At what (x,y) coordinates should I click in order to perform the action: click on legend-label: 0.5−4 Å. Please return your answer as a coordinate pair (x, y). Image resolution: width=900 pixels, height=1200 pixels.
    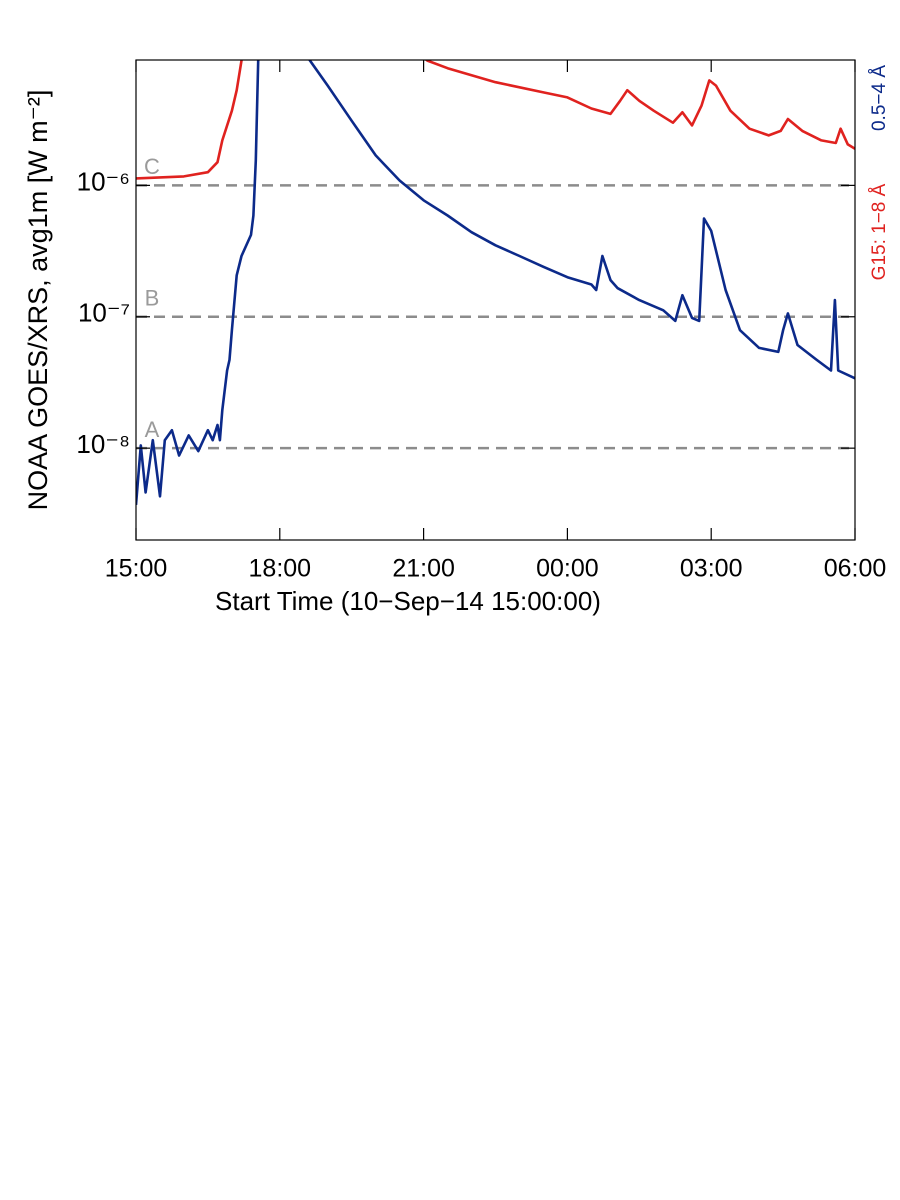
    Looking at the image, I should click on (879, 98).